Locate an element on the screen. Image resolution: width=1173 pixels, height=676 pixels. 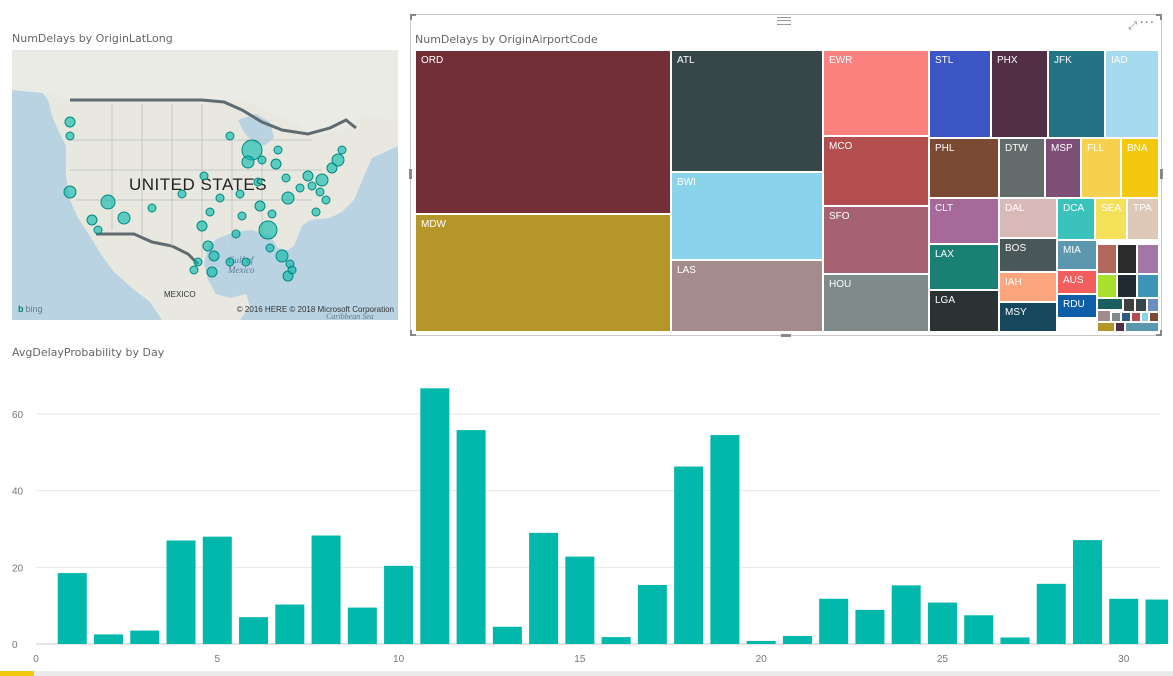
treemap-tile-msy: MSY is located at coordinates (1028, 317).